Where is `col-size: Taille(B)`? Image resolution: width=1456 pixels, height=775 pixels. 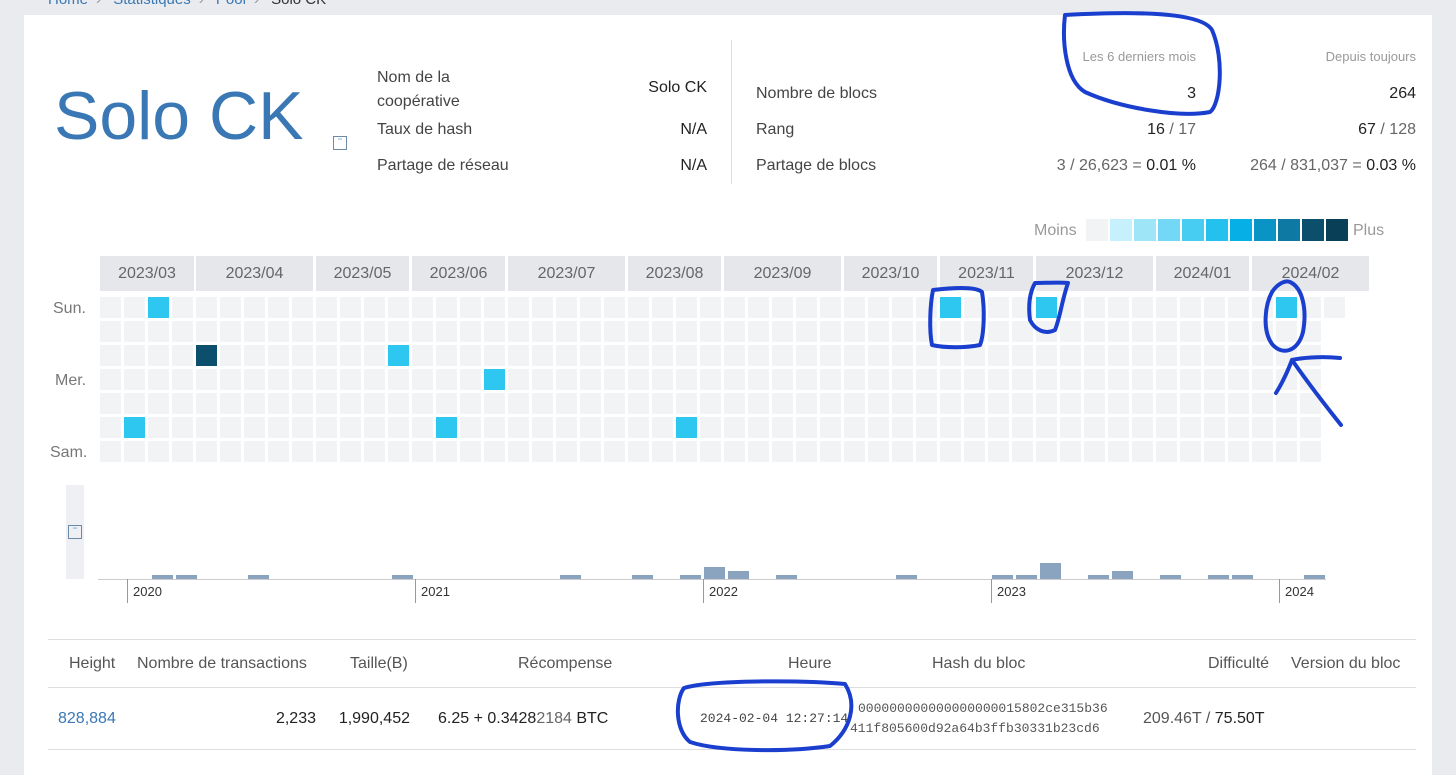
col-size: Taille(B) is located at coordinates (379, 663).